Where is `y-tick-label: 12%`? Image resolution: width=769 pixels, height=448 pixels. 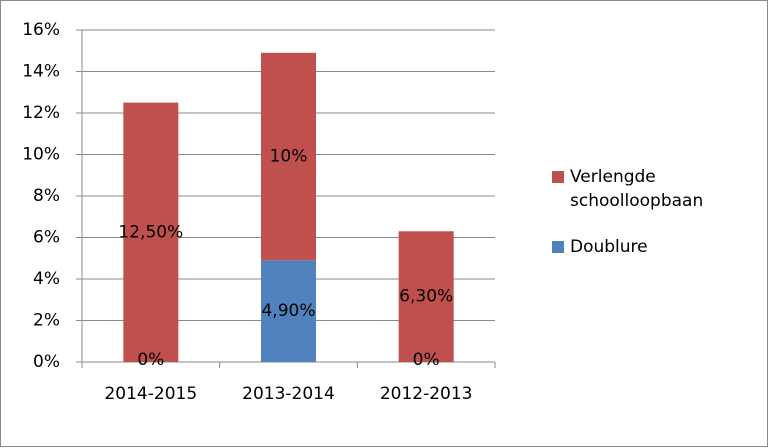
y-tick-label: 12% is located at coordinates (41, 113).